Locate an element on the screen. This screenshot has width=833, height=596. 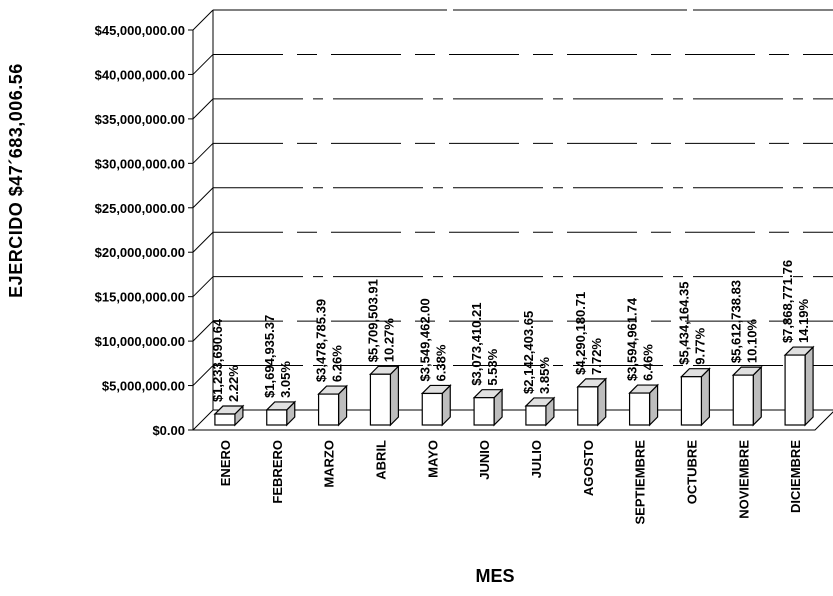
percent-label: 2.22% is located at coordinates (233, 383).